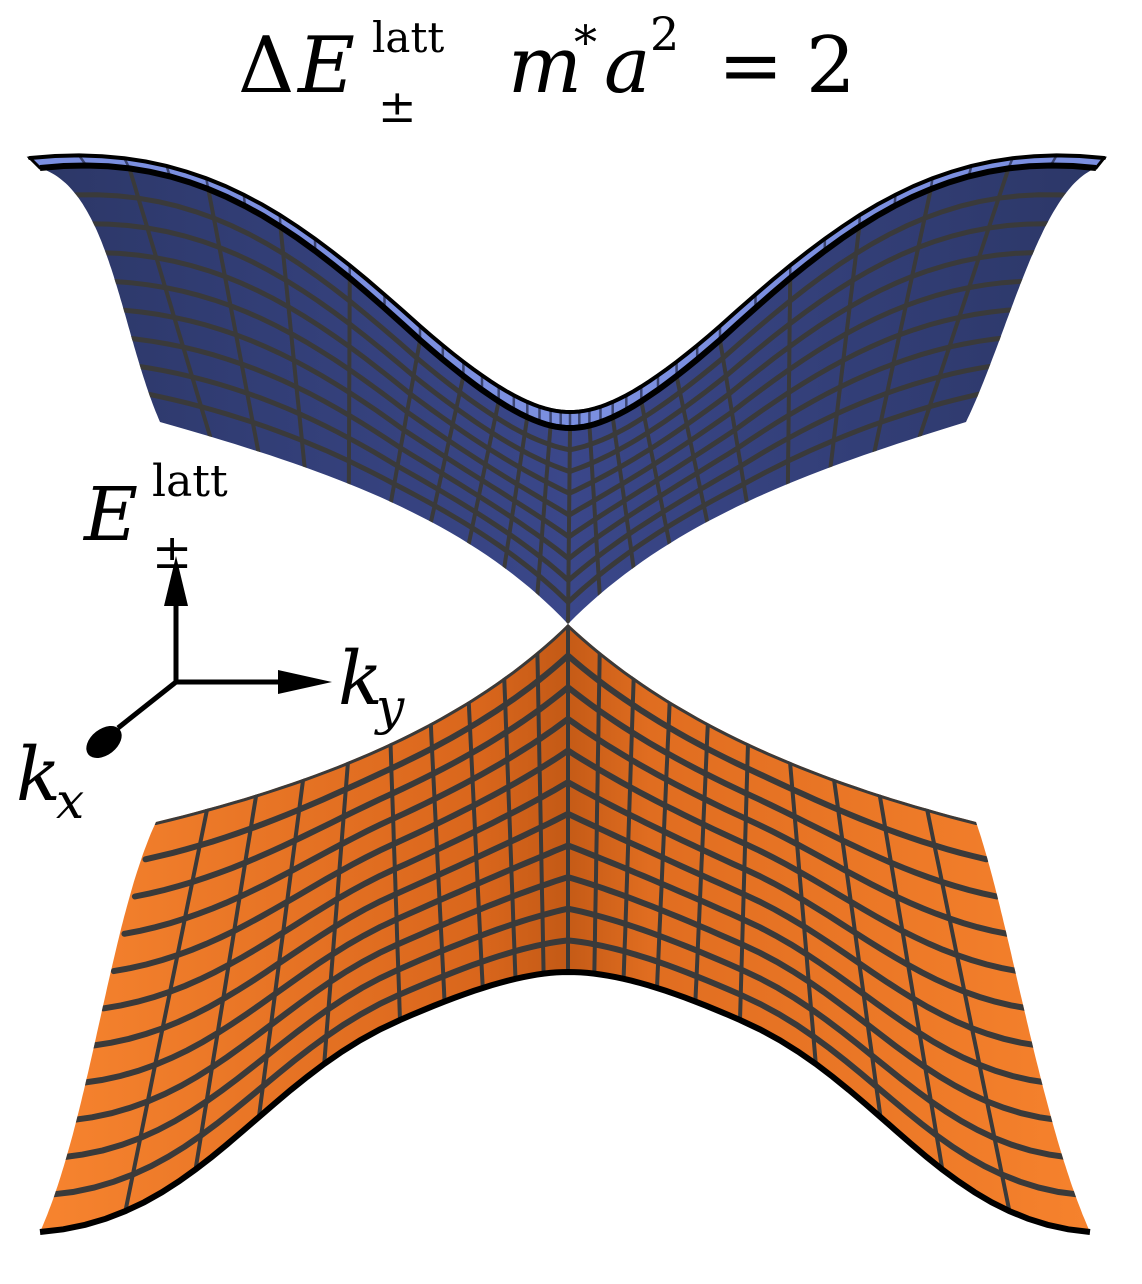 Image resolution: width=1142 pixels, height=1284 pixels. I want to click on title-value: 2, so click(831, 66).